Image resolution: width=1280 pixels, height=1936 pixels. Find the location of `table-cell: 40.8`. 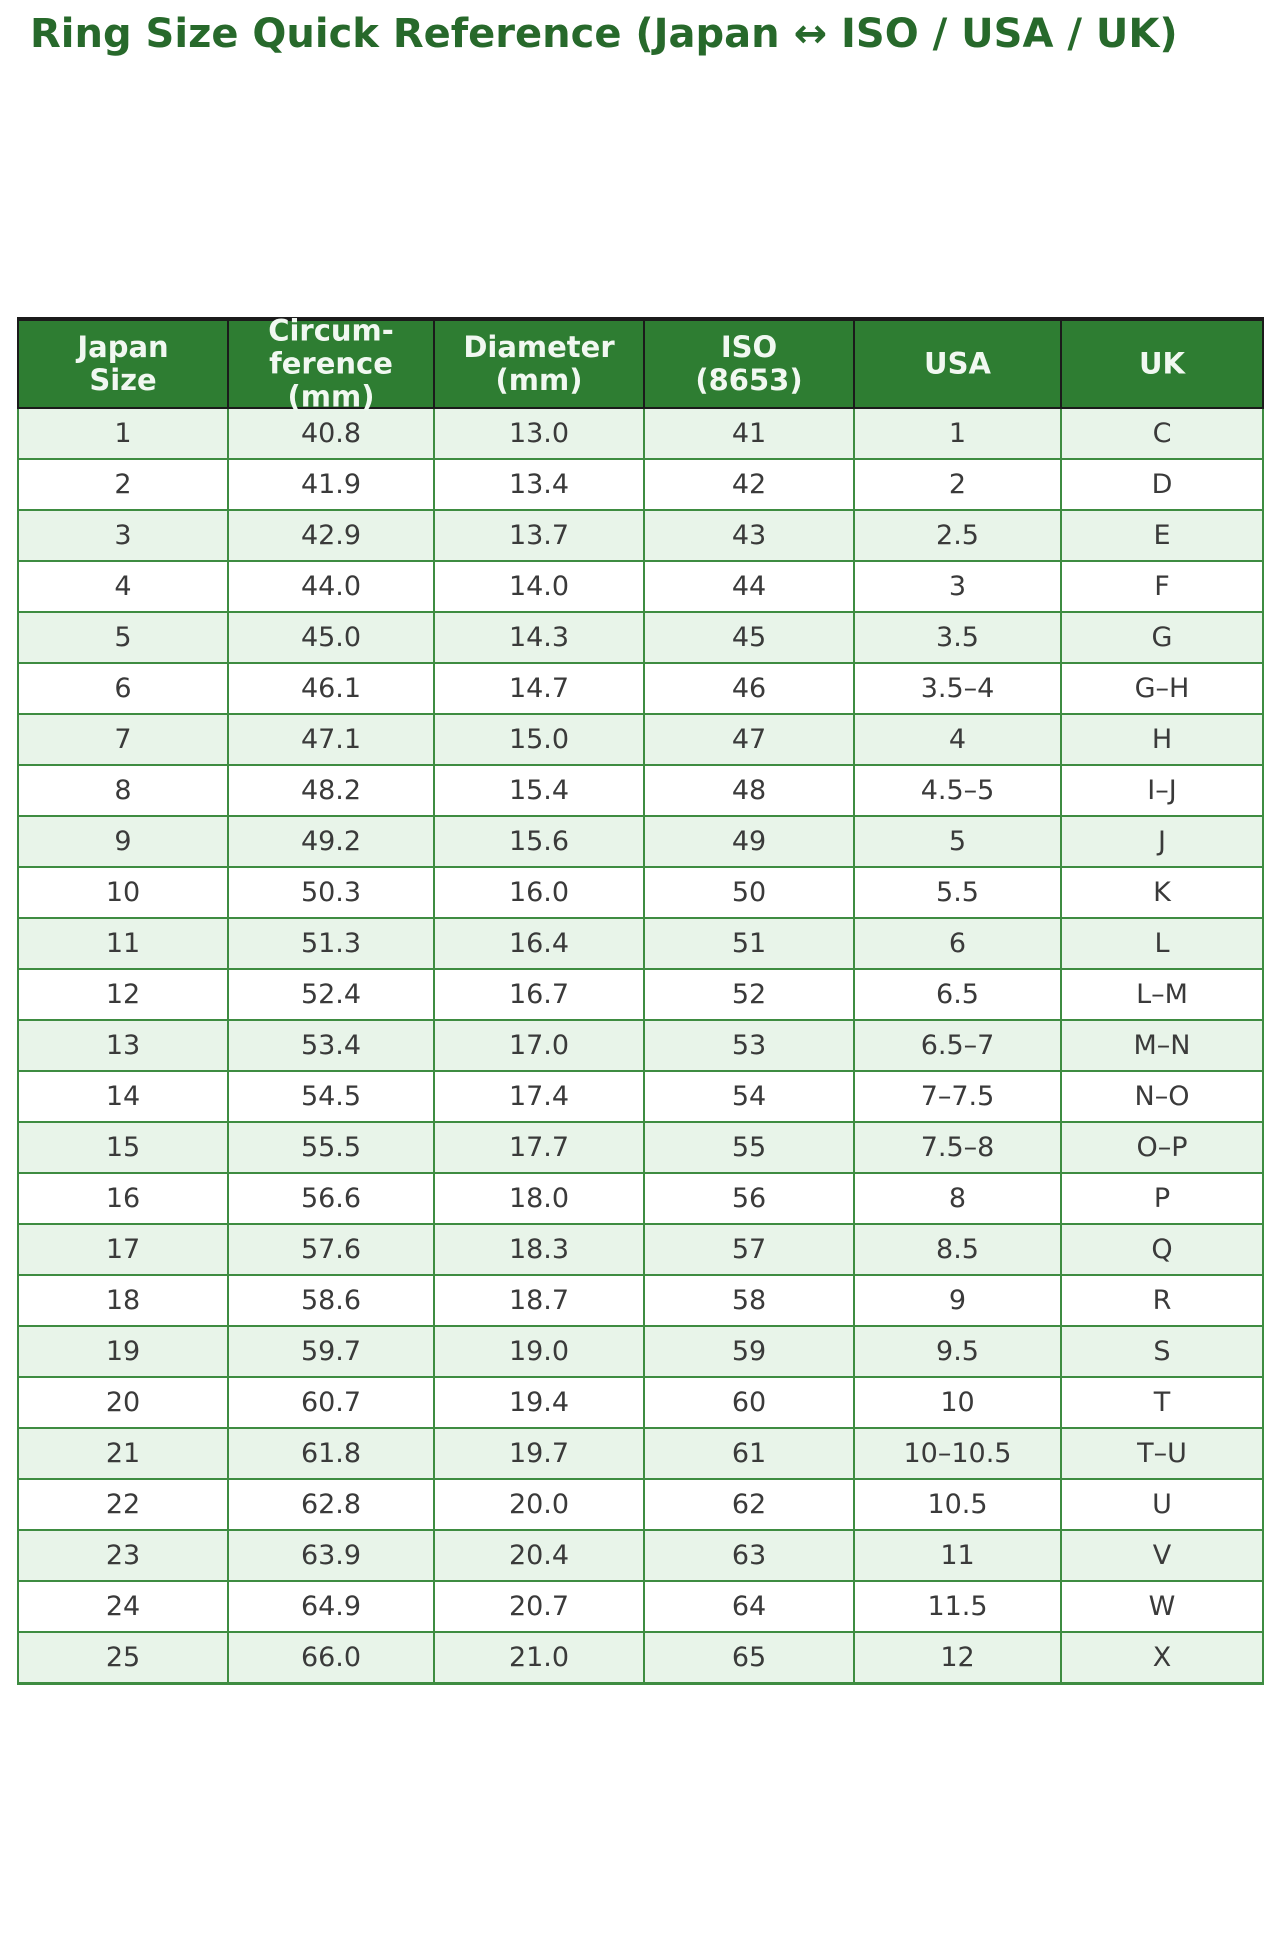

table-cell: 40.8 is located at coordinates (331, 433).